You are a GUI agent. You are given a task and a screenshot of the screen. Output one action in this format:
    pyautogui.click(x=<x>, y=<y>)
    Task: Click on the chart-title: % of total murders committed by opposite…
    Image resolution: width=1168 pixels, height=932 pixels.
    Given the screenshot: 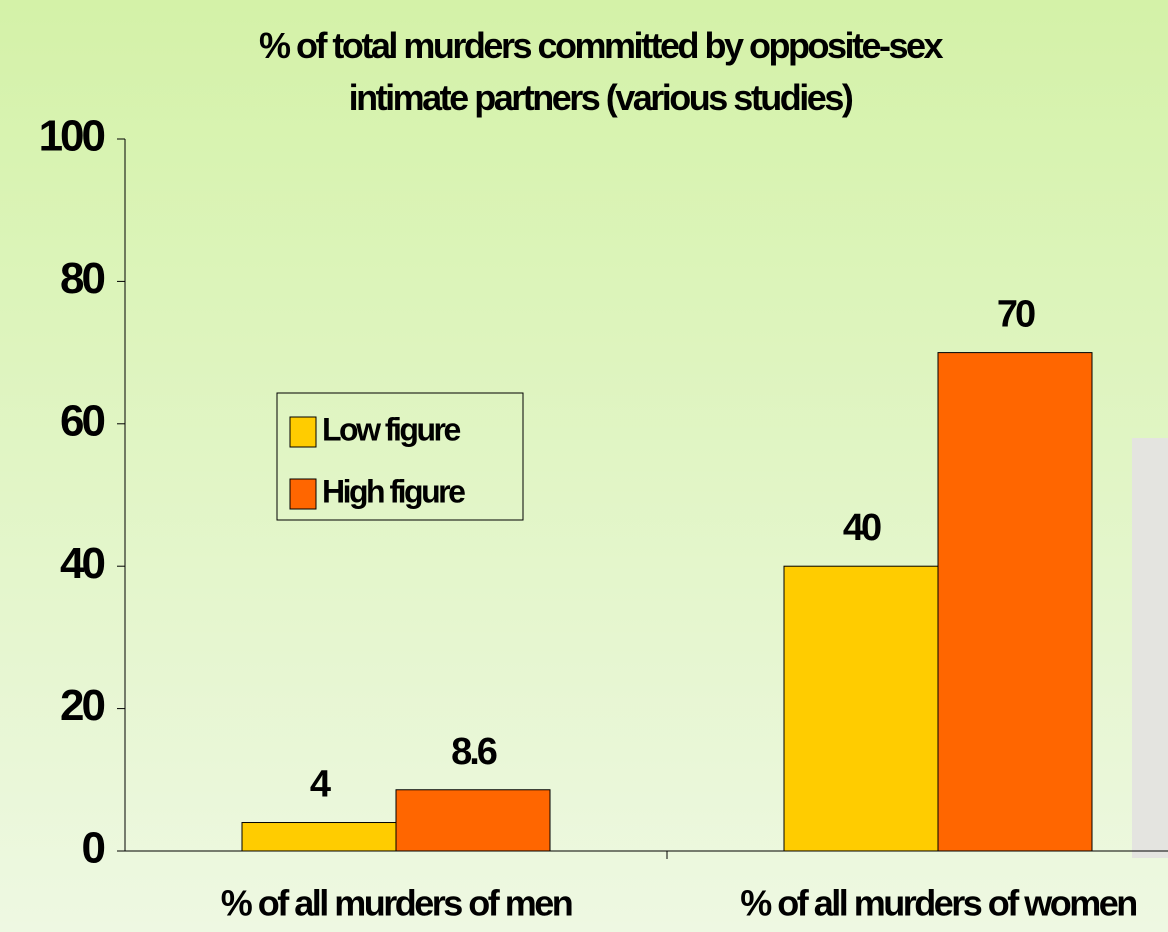 What is the action you would take?
    pyautogui.click(x=602, y=71)
    